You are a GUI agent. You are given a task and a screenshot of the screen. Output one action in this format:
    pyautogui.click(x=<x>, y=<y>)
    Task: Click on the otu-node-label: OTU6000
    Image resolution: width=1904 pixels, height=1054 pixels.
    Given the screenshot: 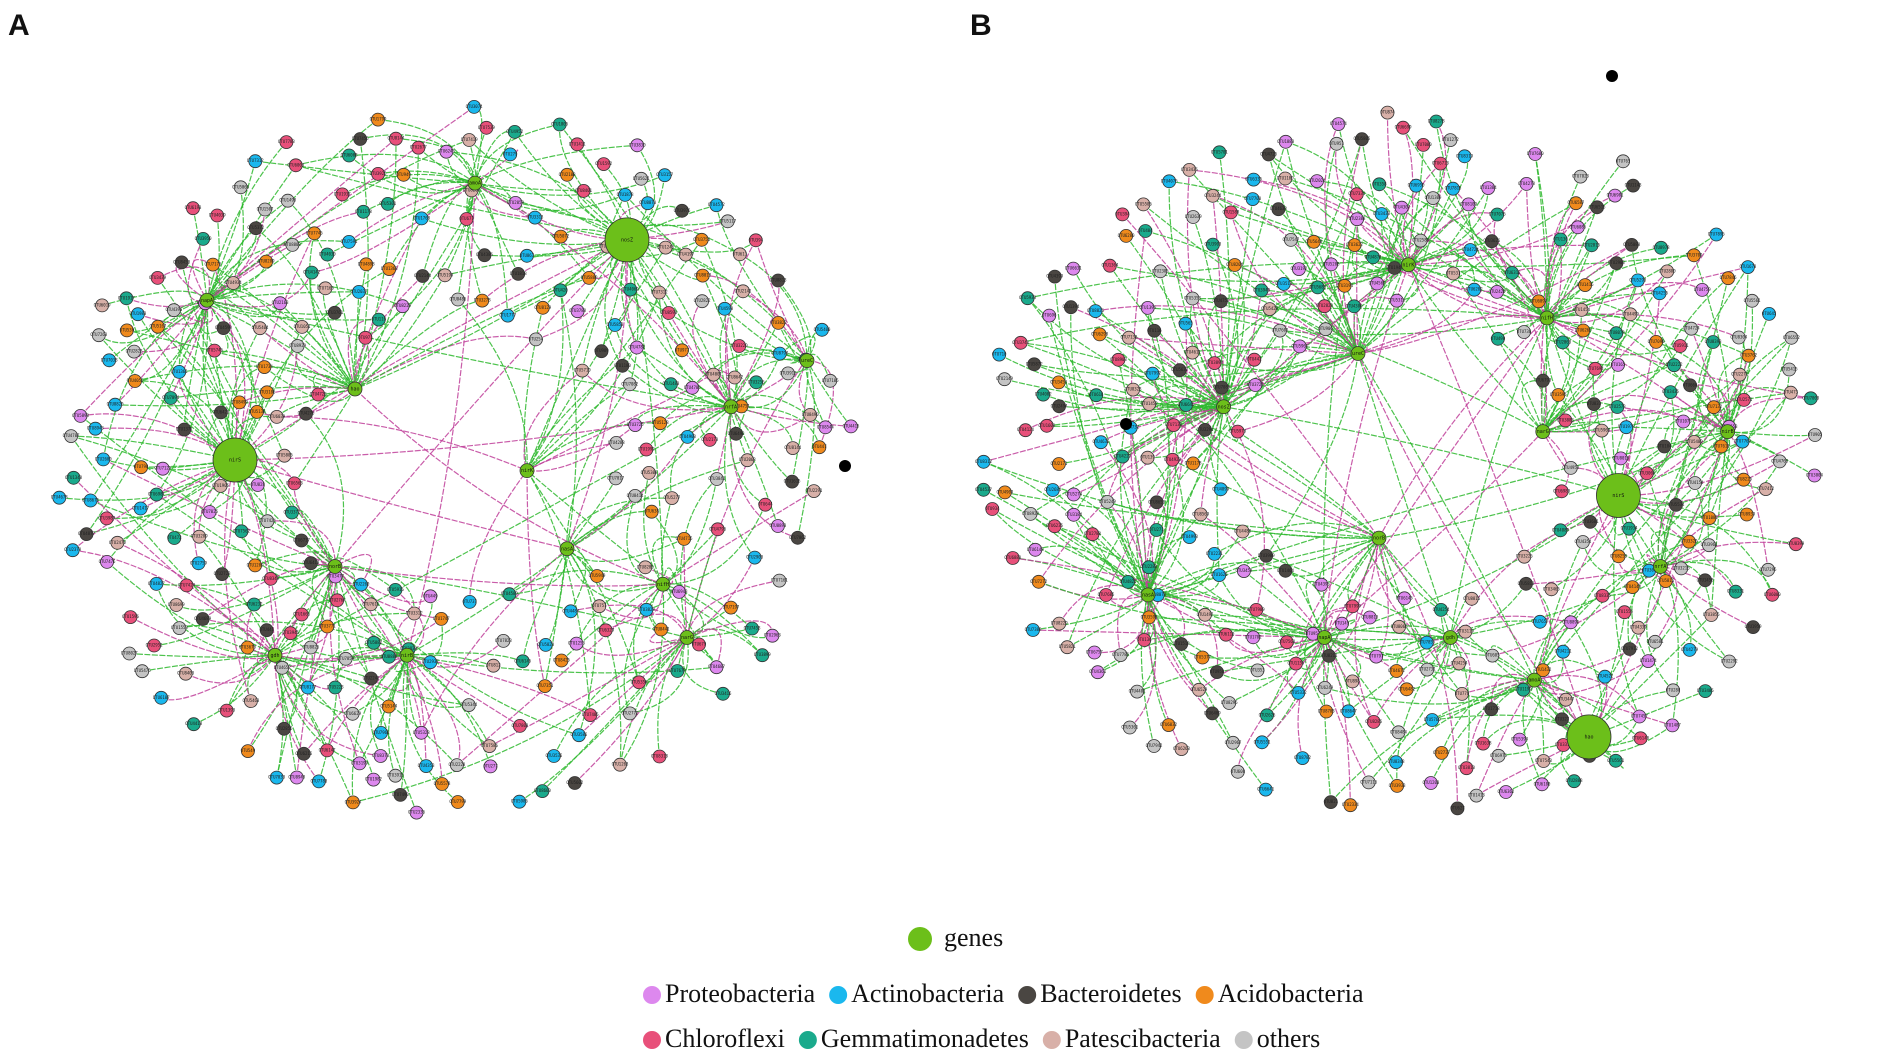 What is the action you would take?
    pyautogui.click(x=1772, y=594)
    